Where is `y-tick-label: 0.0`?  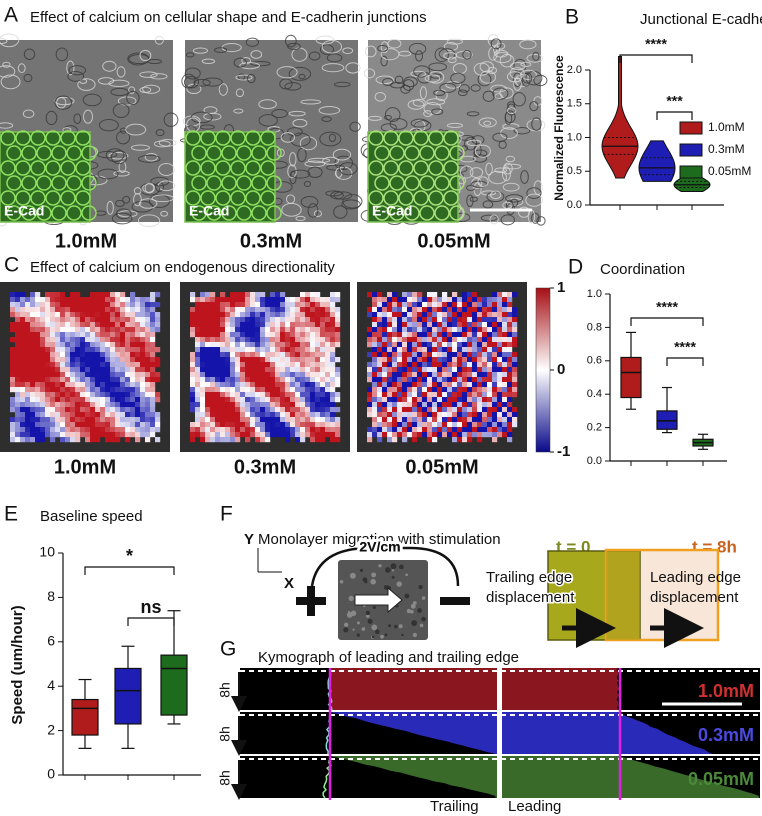 y-tick-label: 0.0 is located at coordinates (594, 461).